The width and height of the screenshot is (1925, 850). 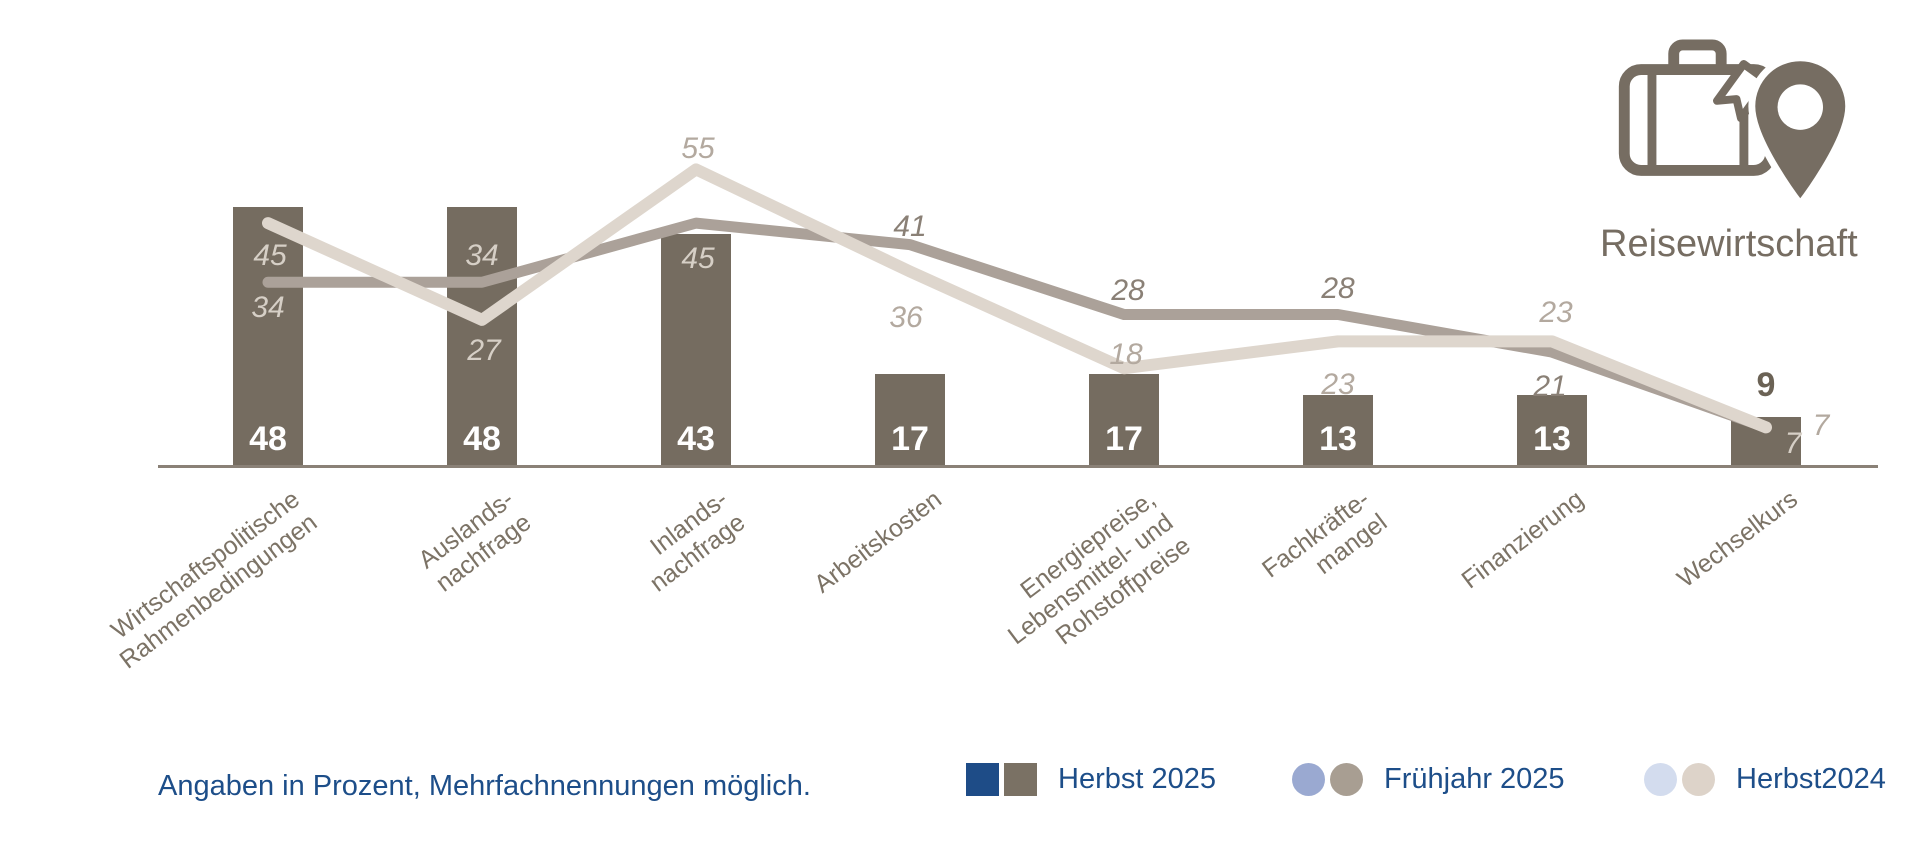 What do you see at coordinates (268, 336) in the screenshot?
I see `bar-Wirtschaftspolitische` at bounding box center [268, 336].